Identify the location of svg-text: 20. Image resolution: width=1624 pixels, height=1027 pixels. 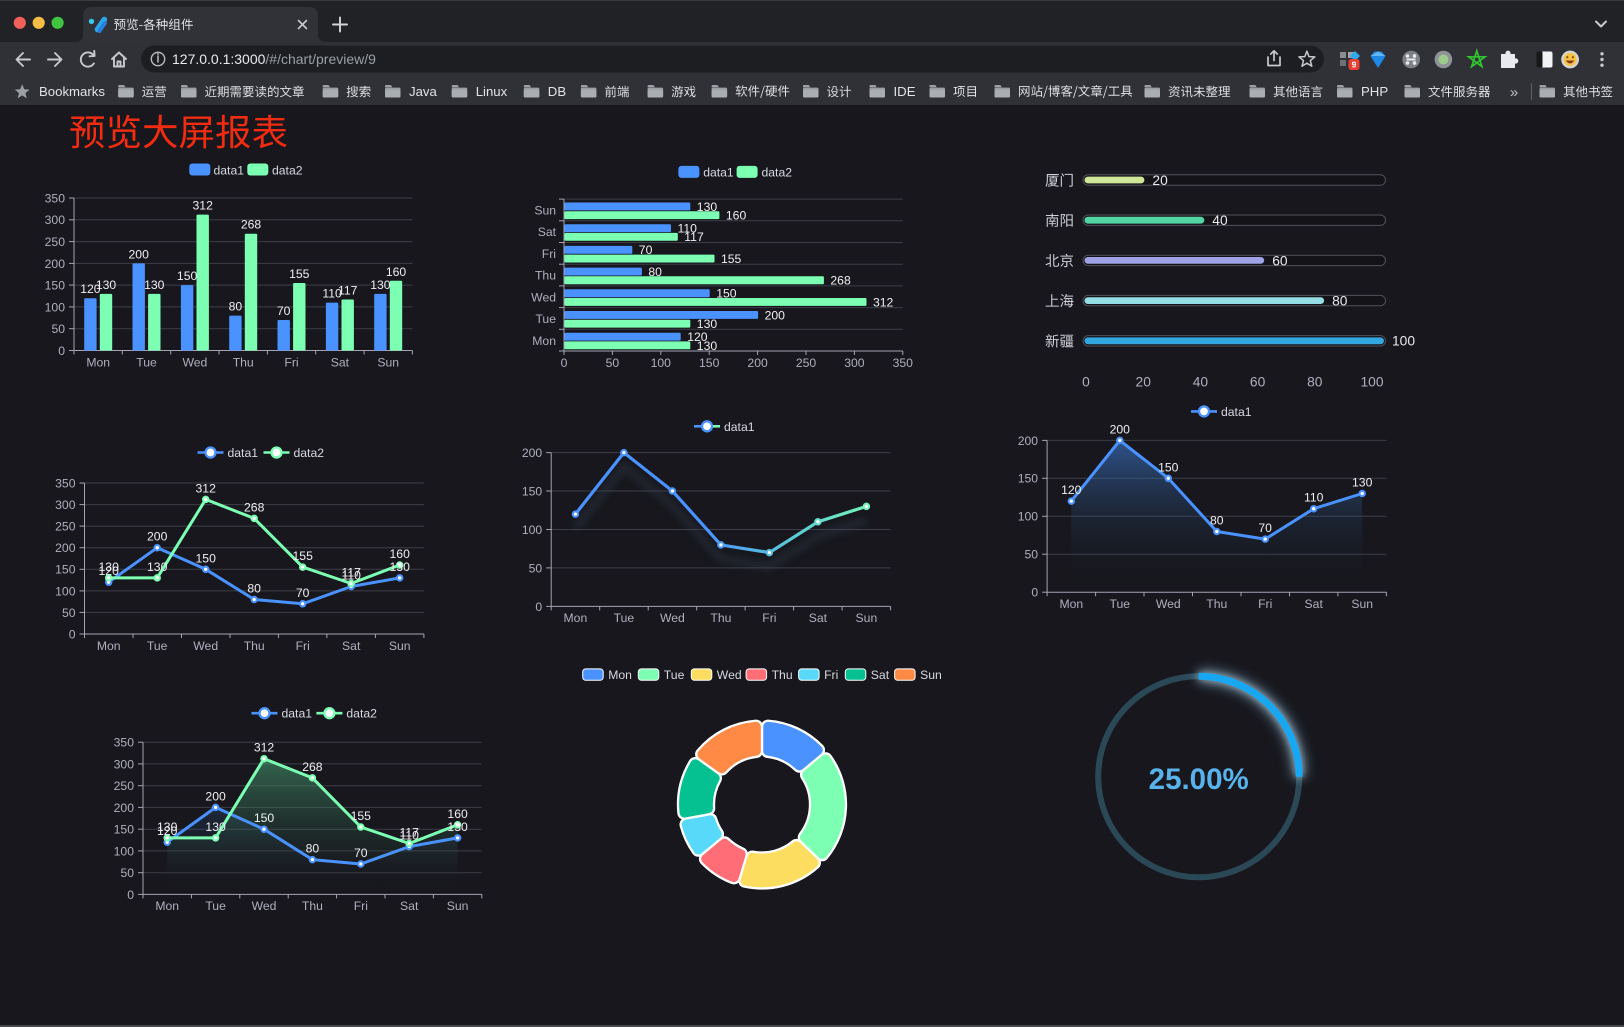
(1160, 180).